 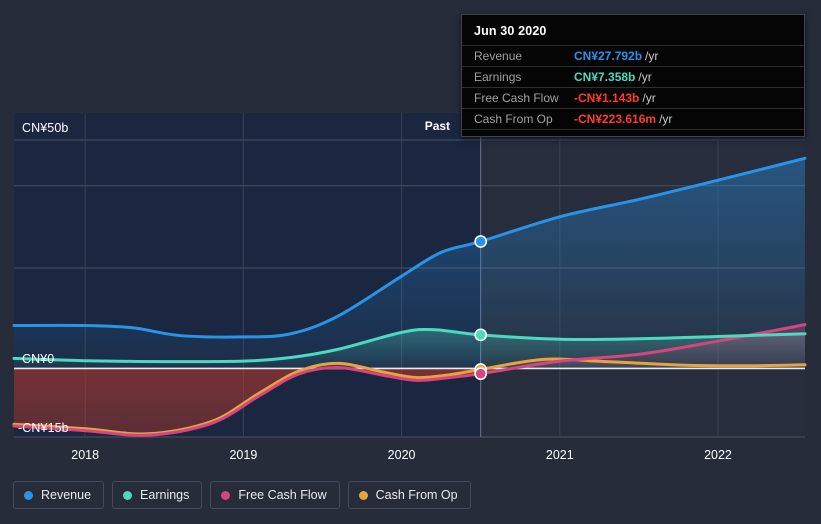 I want to click on tooltip-row: Revenue CN¥27.792b/yr, so click(x=633, y=55).